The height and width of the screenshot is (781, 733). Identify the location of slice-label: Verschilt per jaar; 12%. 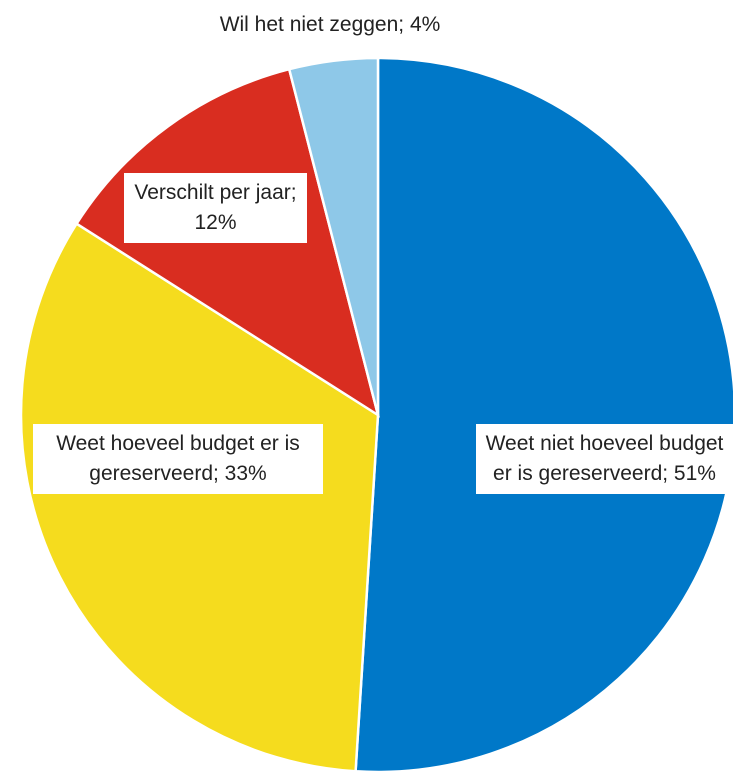
(215, 208).